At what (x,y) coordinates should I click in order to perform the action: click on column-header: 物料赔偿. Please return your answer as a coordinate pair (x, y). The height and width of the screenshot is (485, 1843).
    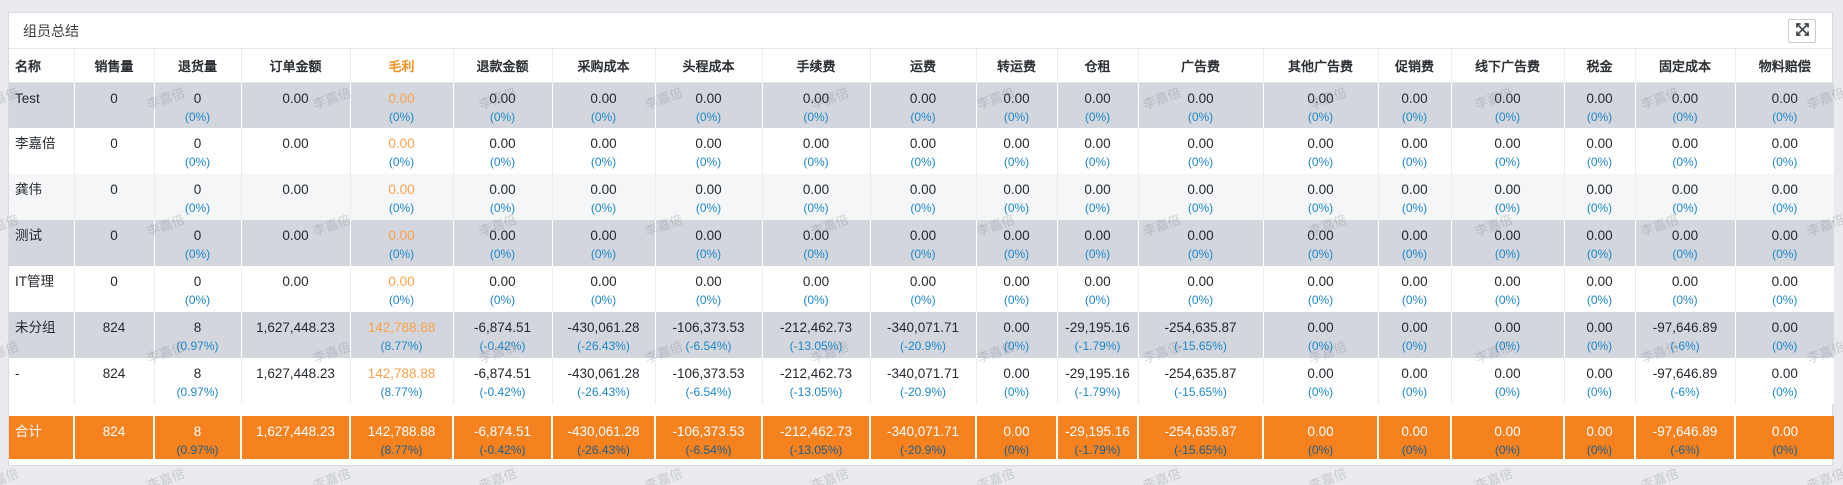
    Looking at the image, I should click on (1784, 66).